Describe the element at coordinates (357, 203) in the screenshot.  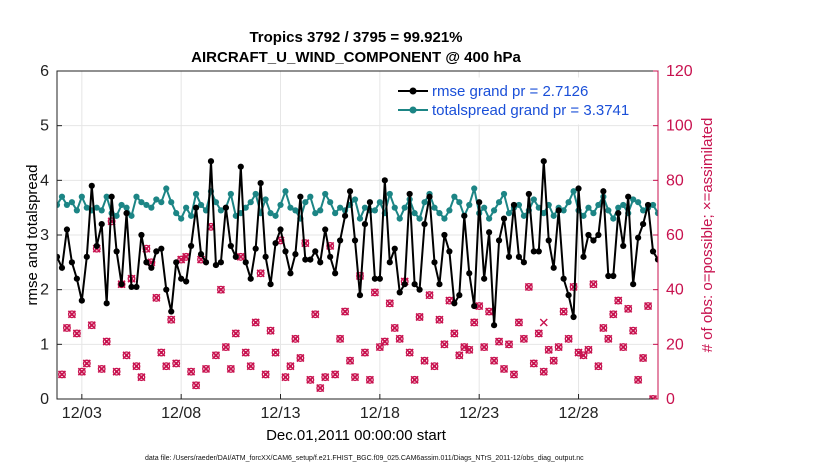
I see `totalspread-line` at that location.